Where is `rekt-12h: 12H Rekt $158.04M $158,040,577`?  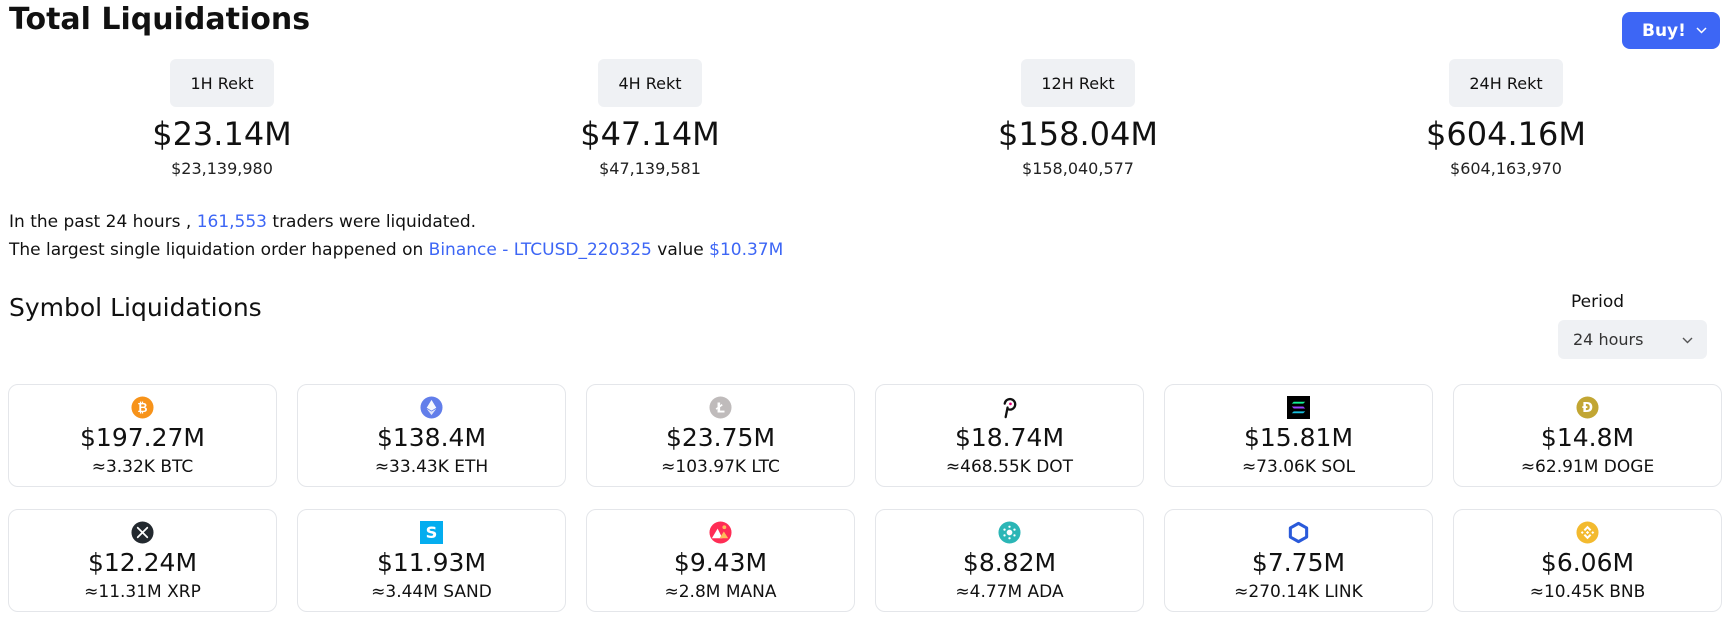 rekt-12h: 12H Rekt $158.04M $158,040,577 is located at coordinates (1078, 119).